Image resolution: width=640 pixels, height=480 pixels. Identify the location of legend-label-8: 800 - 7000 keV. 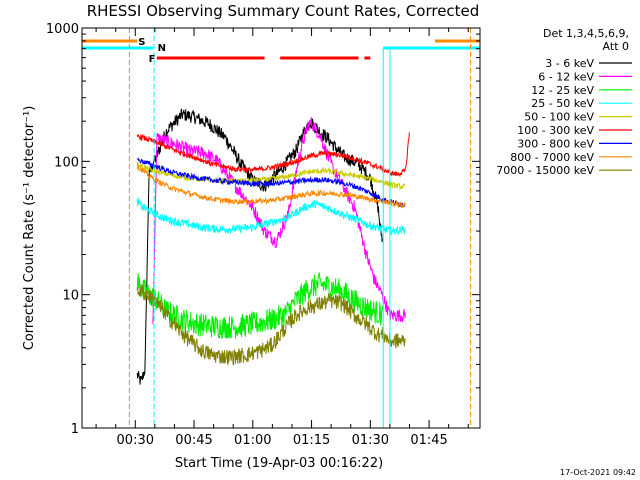
(552, 157).